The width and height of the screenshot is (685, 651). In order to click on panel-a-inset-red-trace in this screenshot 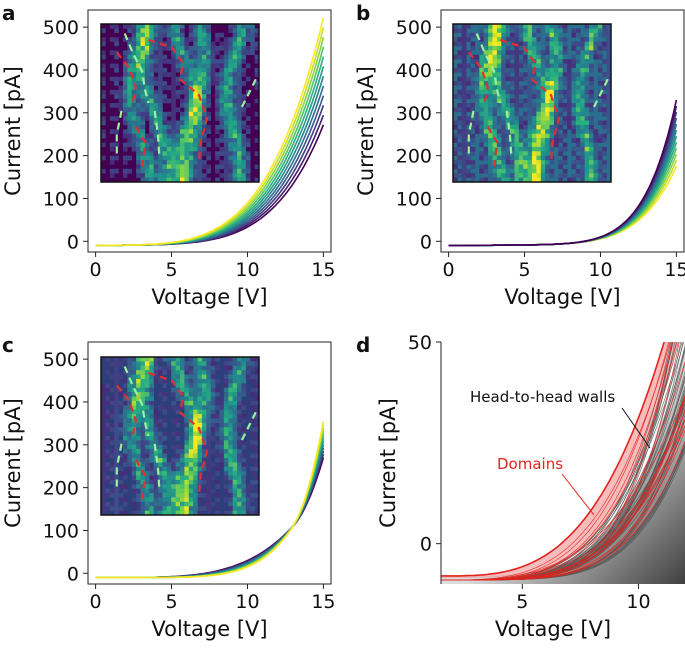, I will do `click(126, 77)`.